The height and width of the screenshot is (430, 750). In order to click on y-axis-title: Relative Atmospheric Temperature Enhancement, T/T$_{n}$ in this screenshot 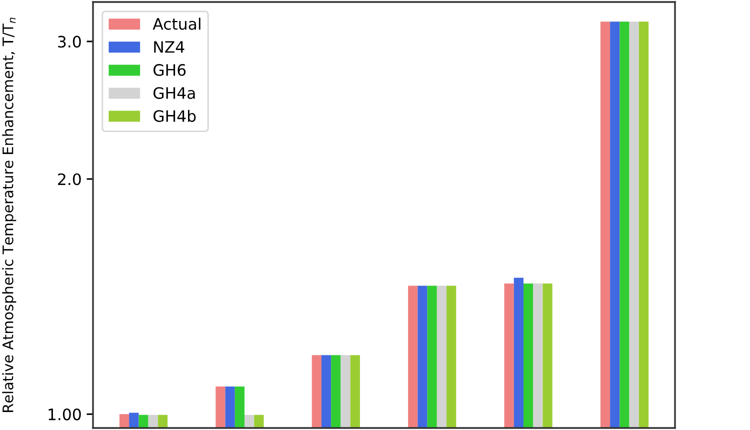, I will do `click(9, 215)`.